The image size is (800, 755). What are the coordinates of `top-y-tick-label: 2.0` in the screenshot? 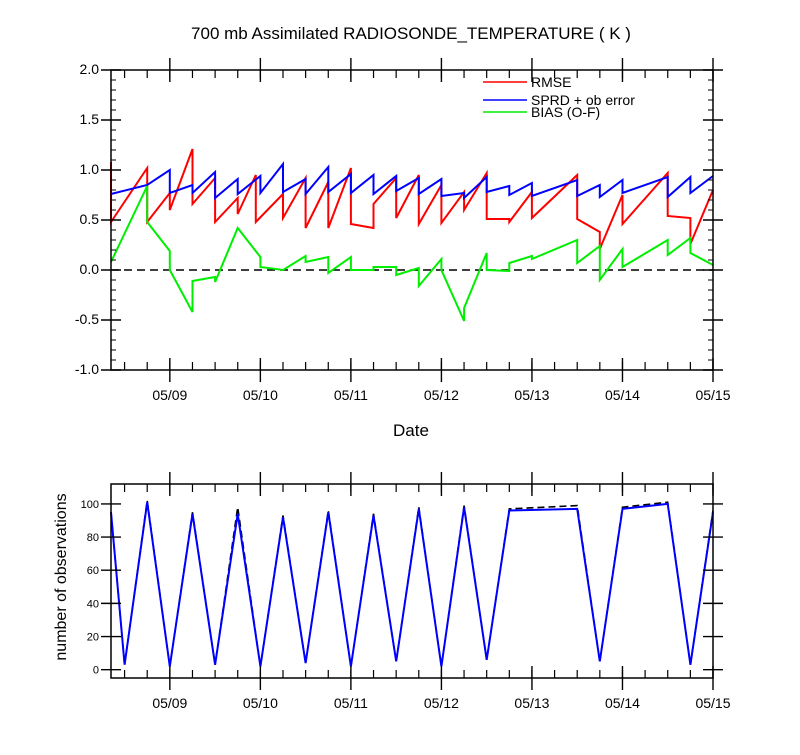 It's located at (90, 69).